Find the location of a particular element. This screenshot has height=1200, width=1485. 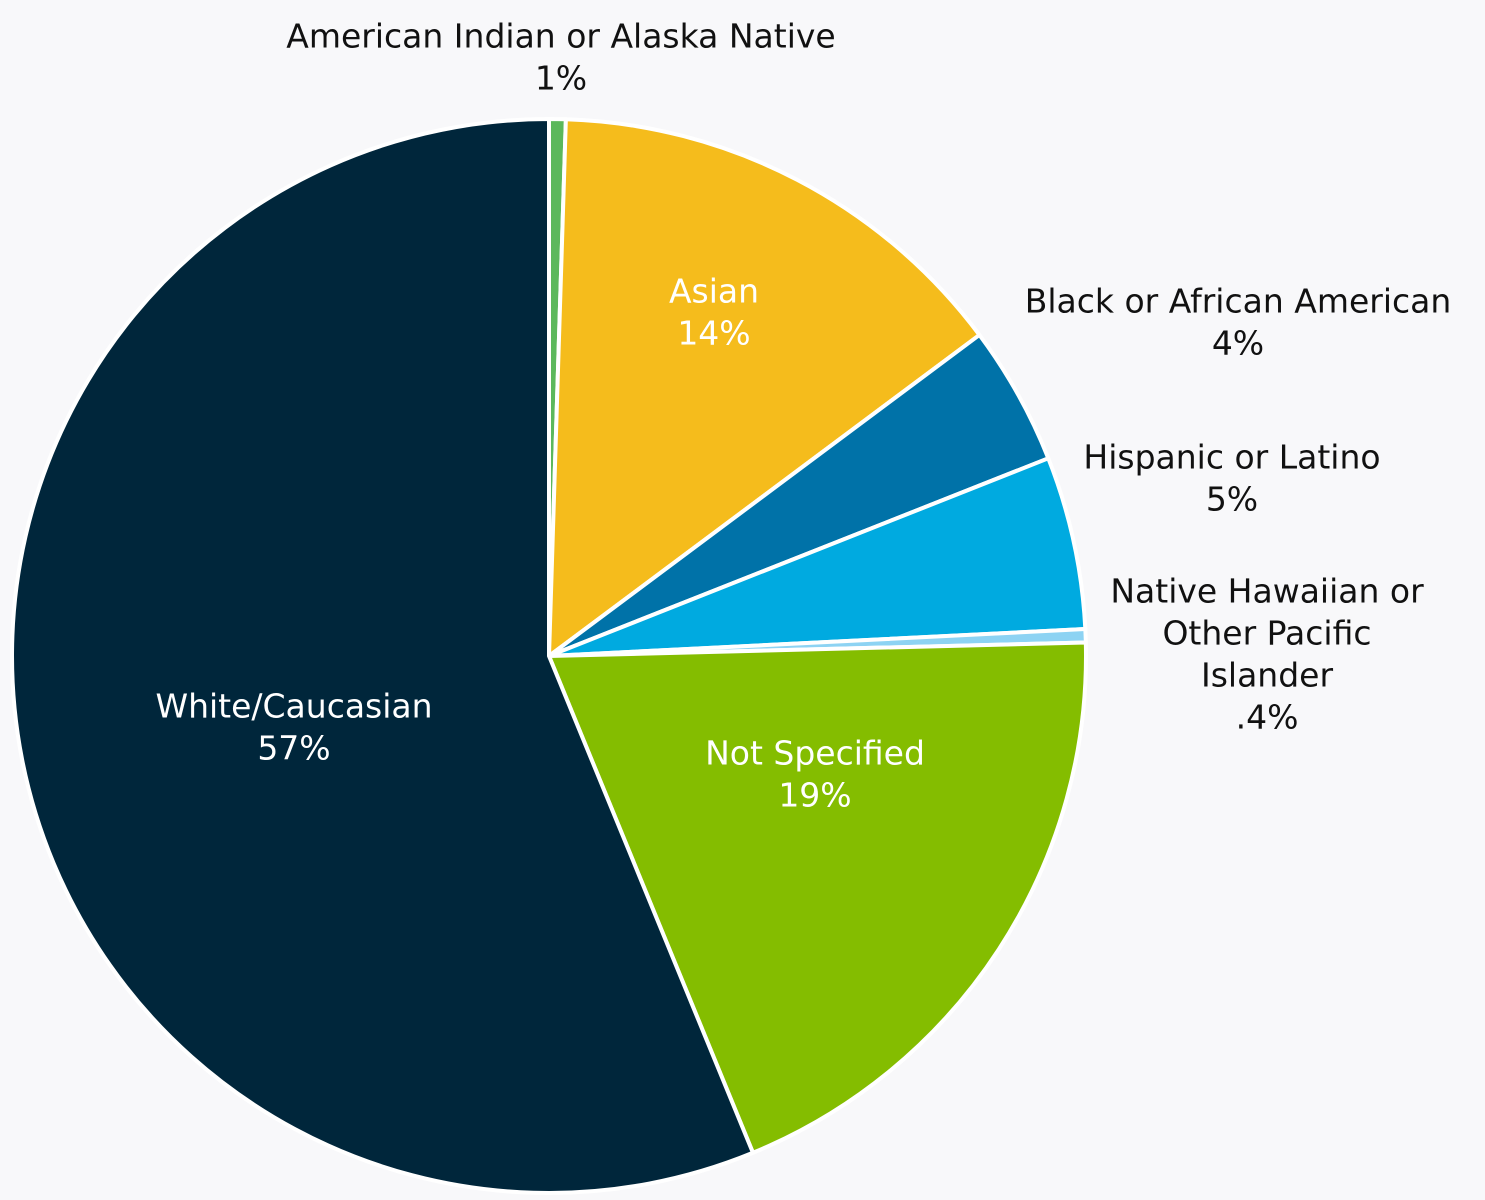

slice-label-white-caucasian: White/Caucasian 57% is located at coordinates (293, 727).